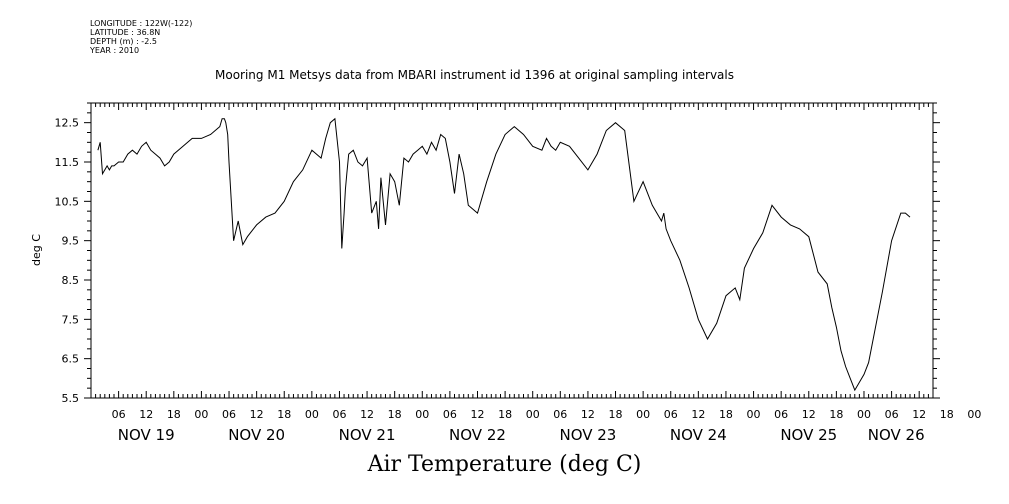 The width and height of the screenshot is (1009, 504). What do you see at coordinates (504, 464) in the screenshot?
I see `chart-caption: Air Temperature (deg C)` at bounding box center [504, 464].